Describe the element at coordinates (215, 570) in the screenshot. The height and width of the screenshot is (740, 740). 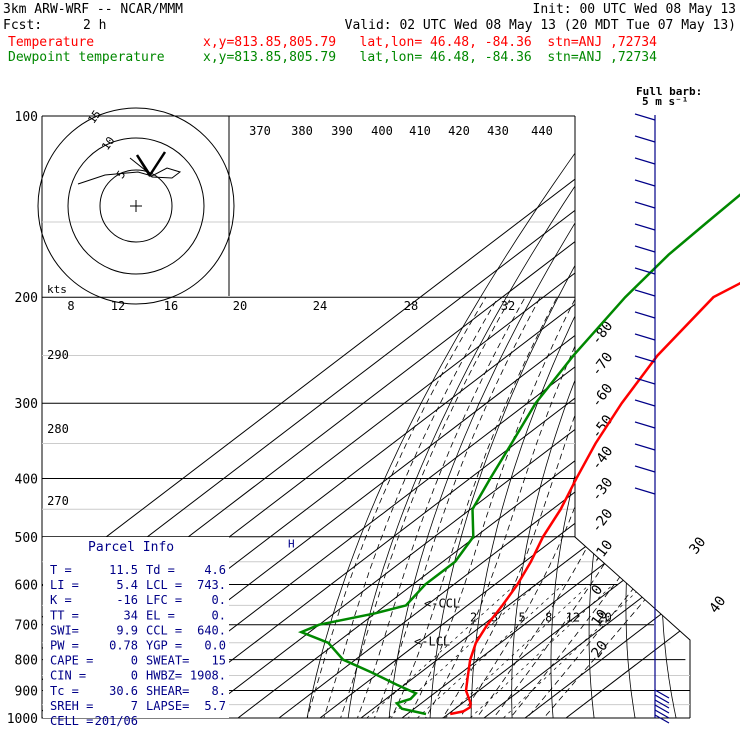
I see `parcel-value: 4.6` at that location.